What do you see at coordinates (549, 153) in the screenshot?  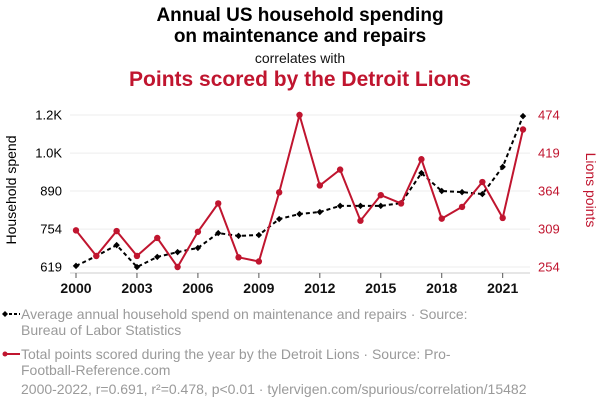 I see `y-right-tick-label: 419` at bounding box center [549, 153].